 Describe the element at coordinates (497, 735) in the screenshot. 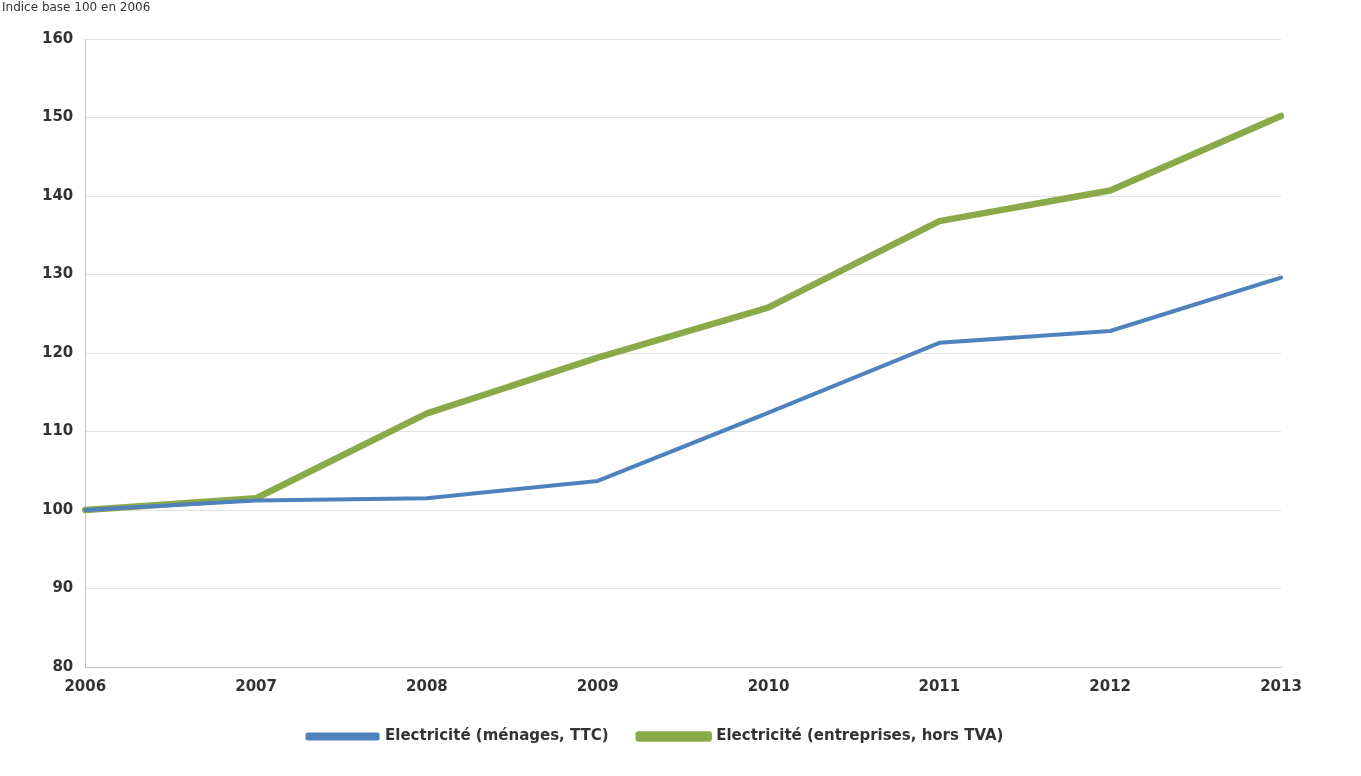

I see `legend-label: Electricité (ménages, TTC)` at that location.